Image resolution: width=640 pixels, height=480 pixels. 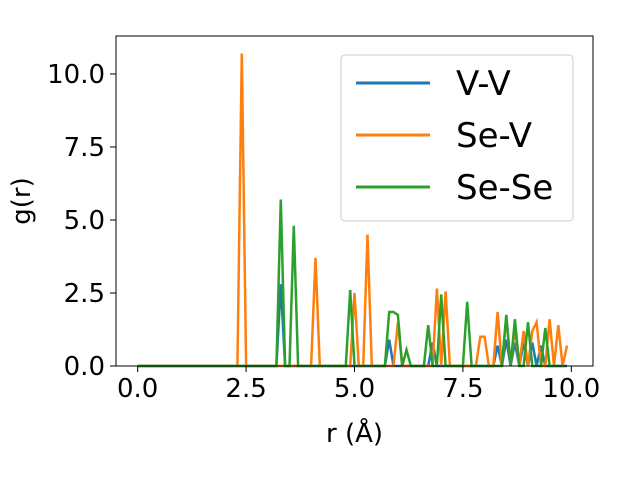 I want to click on y-tick-label: 0.0, so click(x=84, y=367).